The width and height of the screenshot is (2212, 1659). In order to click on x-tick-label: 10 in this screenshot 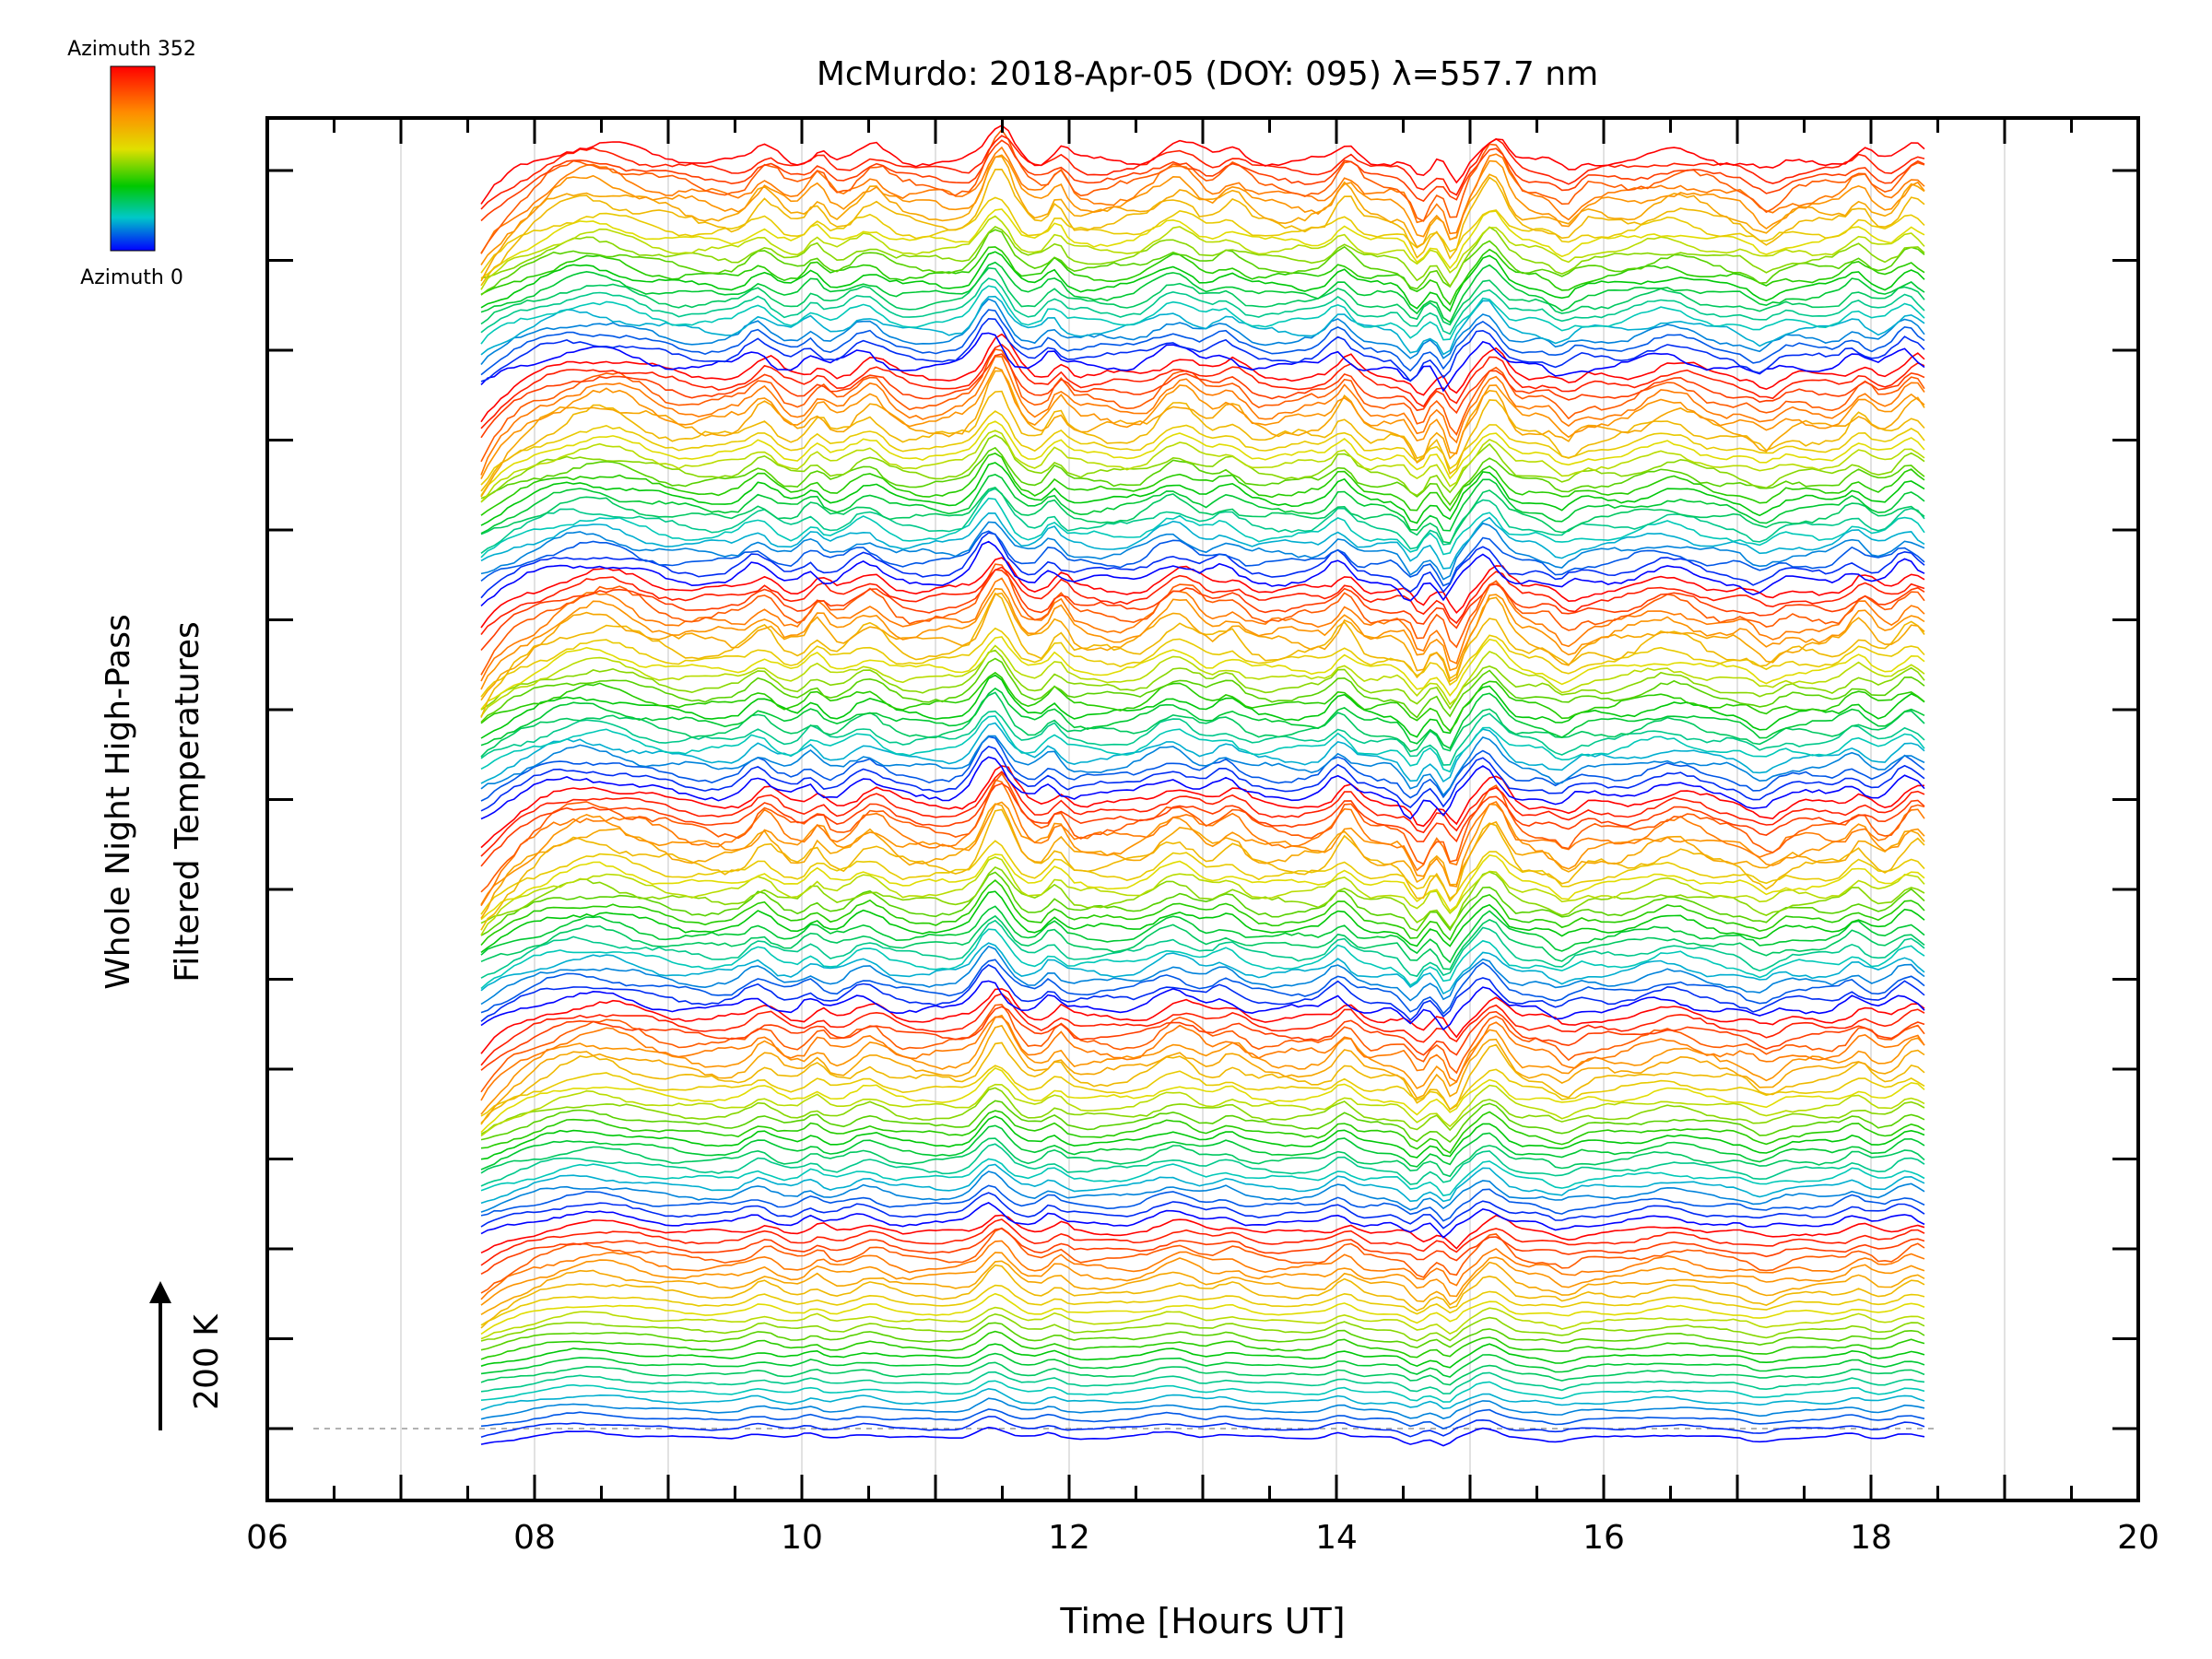, I will do `click(802, 1538)`.